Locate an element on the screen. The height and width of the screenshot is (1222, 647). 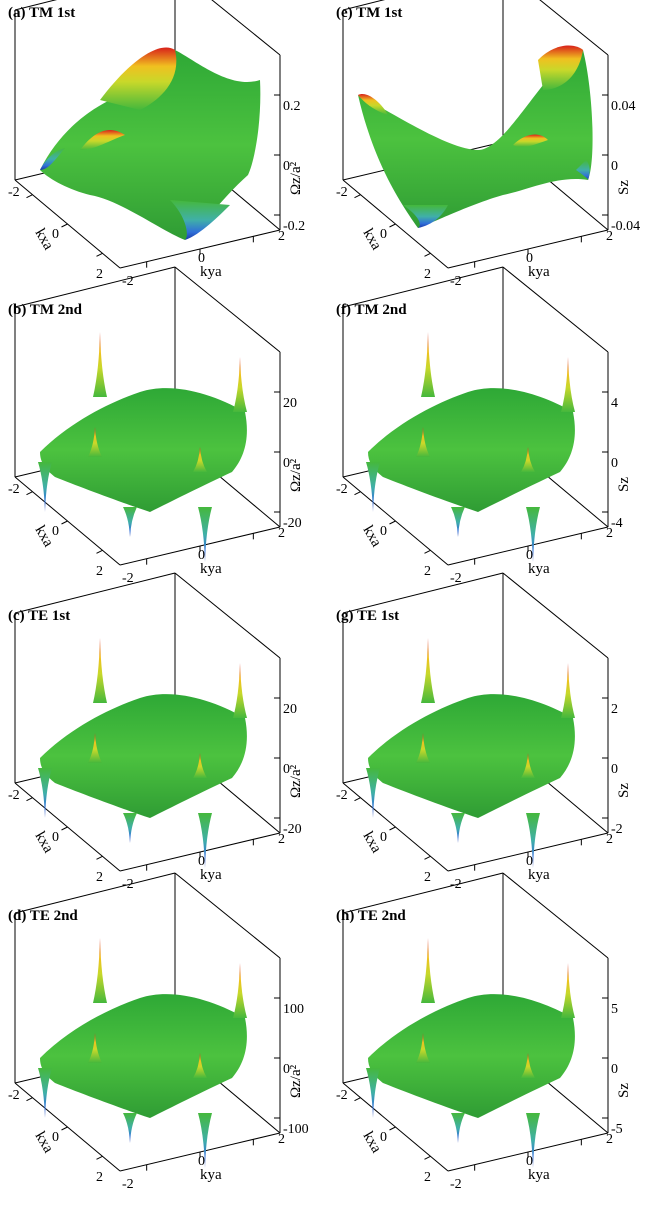
axis-box is located at coordinates (147, 1022).